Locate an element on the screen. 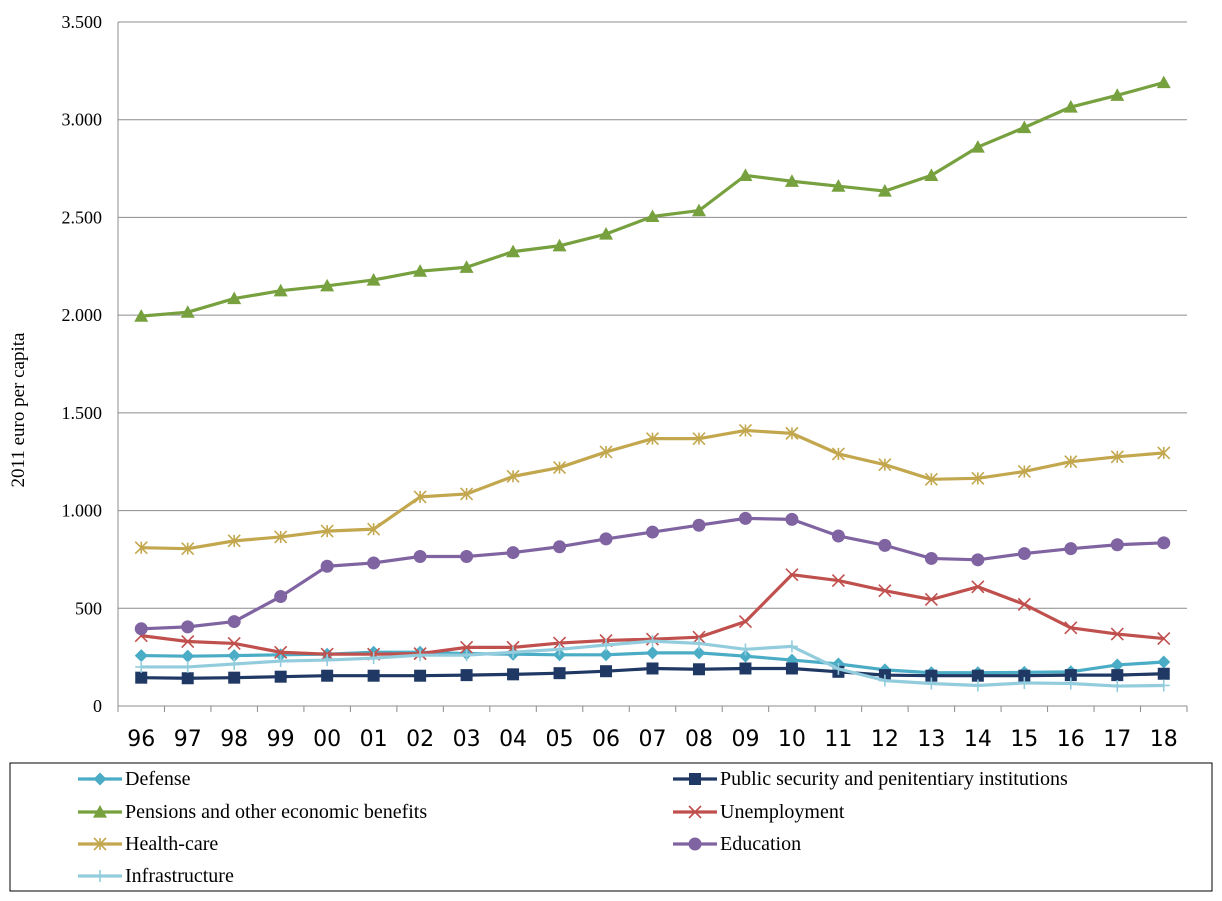  legend-box is located at coordinates (611, 827).